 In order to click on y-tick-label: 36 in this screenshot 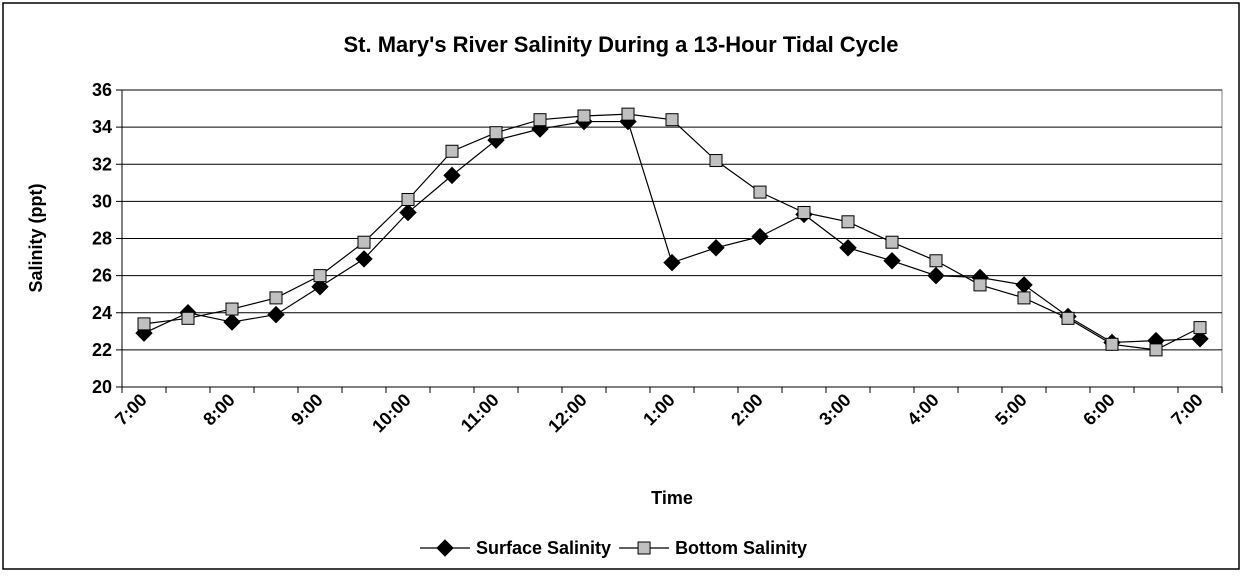, I will do `click(102, 90)`.